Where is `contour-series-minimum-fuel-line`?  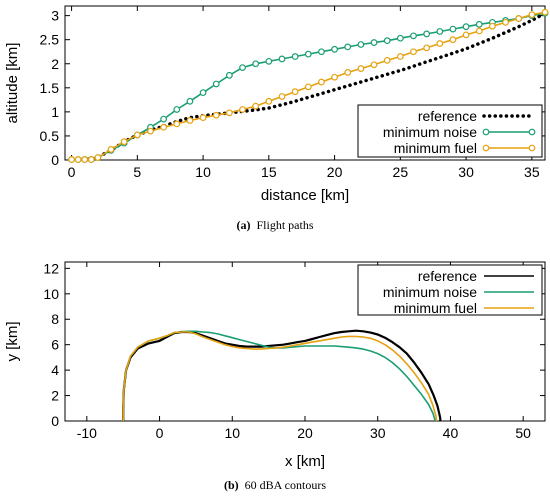 contour-series-minimum-fuel-line is located at coordinates (280, 376).